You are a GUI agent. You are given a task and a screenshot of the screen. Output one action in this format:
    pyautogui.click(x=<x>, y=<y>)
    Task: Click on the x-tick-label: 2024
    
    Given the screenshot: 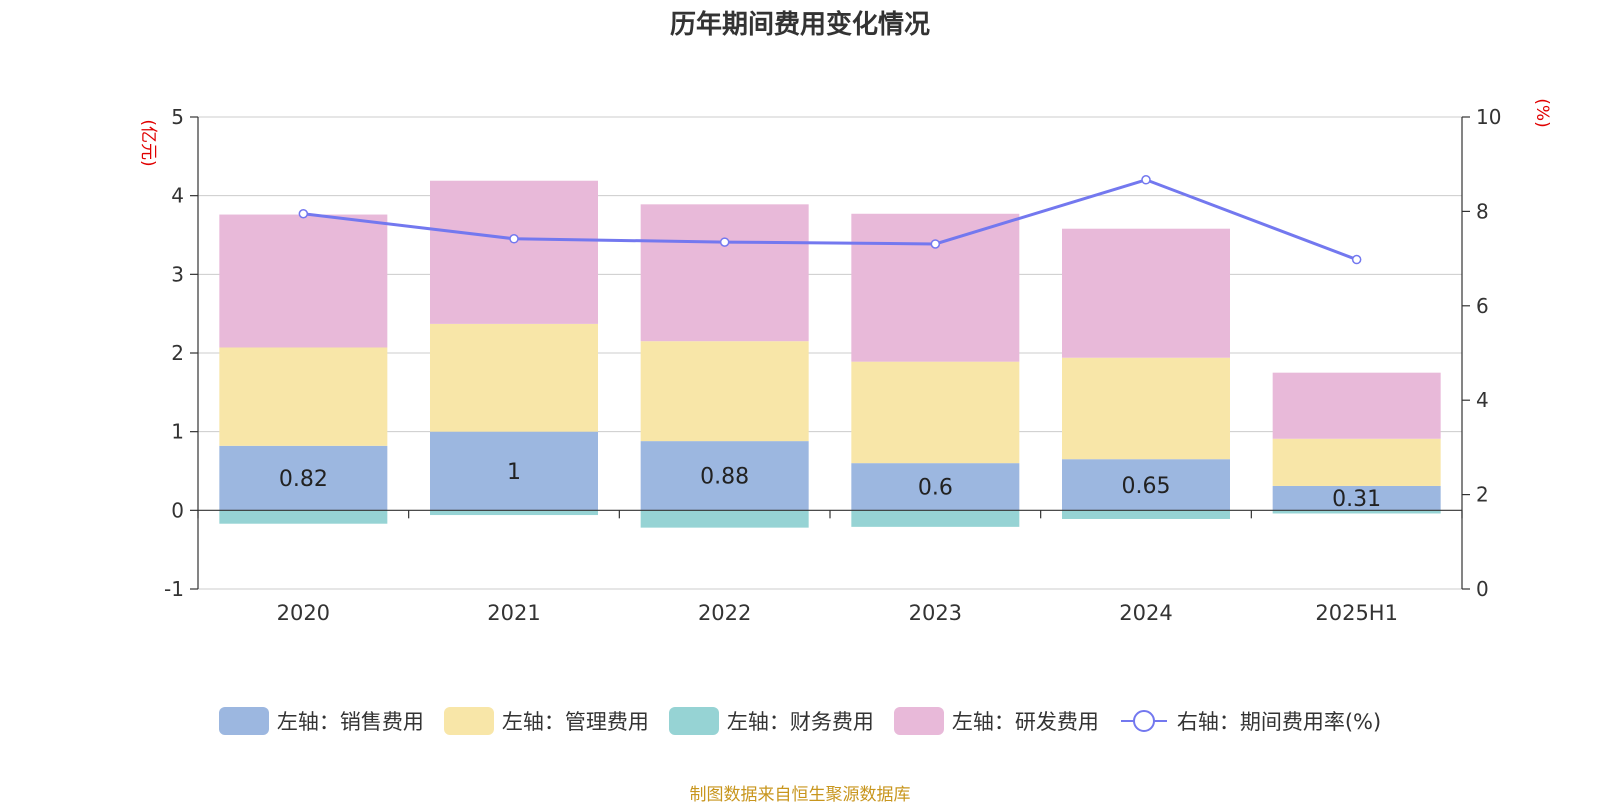 What is the action you would take?
    pyautogui.click(x=1145, y=613)
    